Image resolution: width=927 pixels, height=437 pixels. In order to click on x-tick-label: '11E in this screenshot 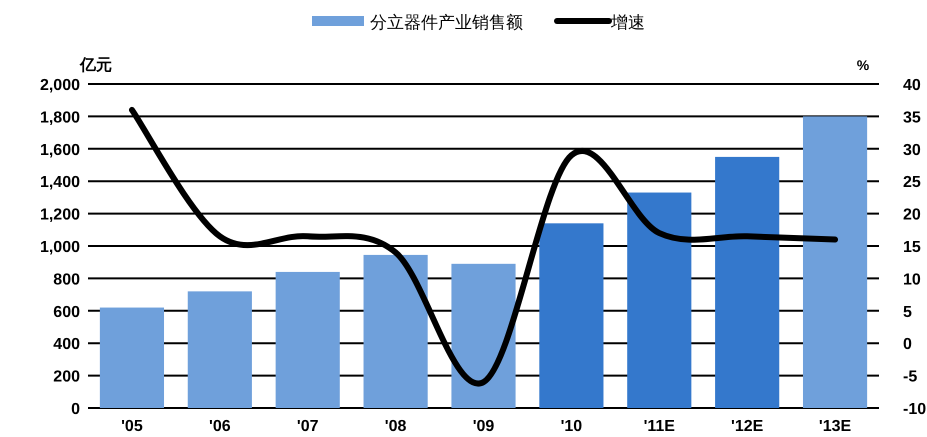, I will do `click(660, 426)`.